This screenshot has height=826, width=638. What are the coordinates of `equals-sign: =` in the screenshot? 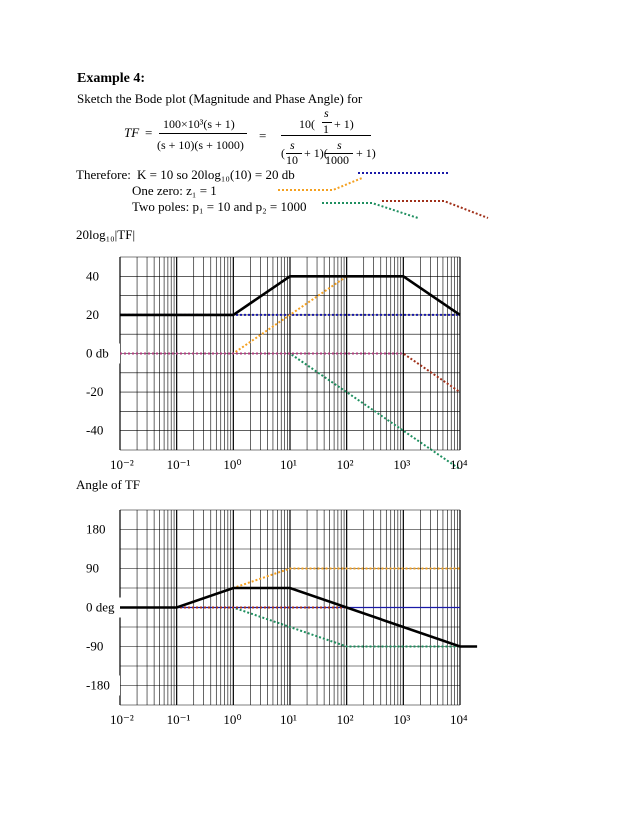 It's located at (149, 132).